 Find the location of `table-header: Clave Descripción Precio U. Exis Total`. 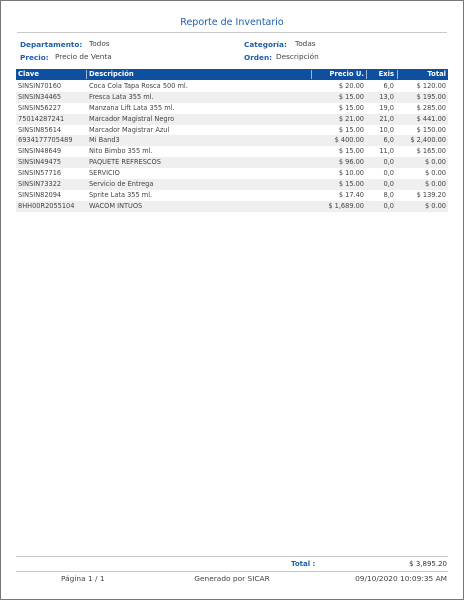

table-header: Clave Descripción Precio U. Exis Total is located at coordinates (232, 74).